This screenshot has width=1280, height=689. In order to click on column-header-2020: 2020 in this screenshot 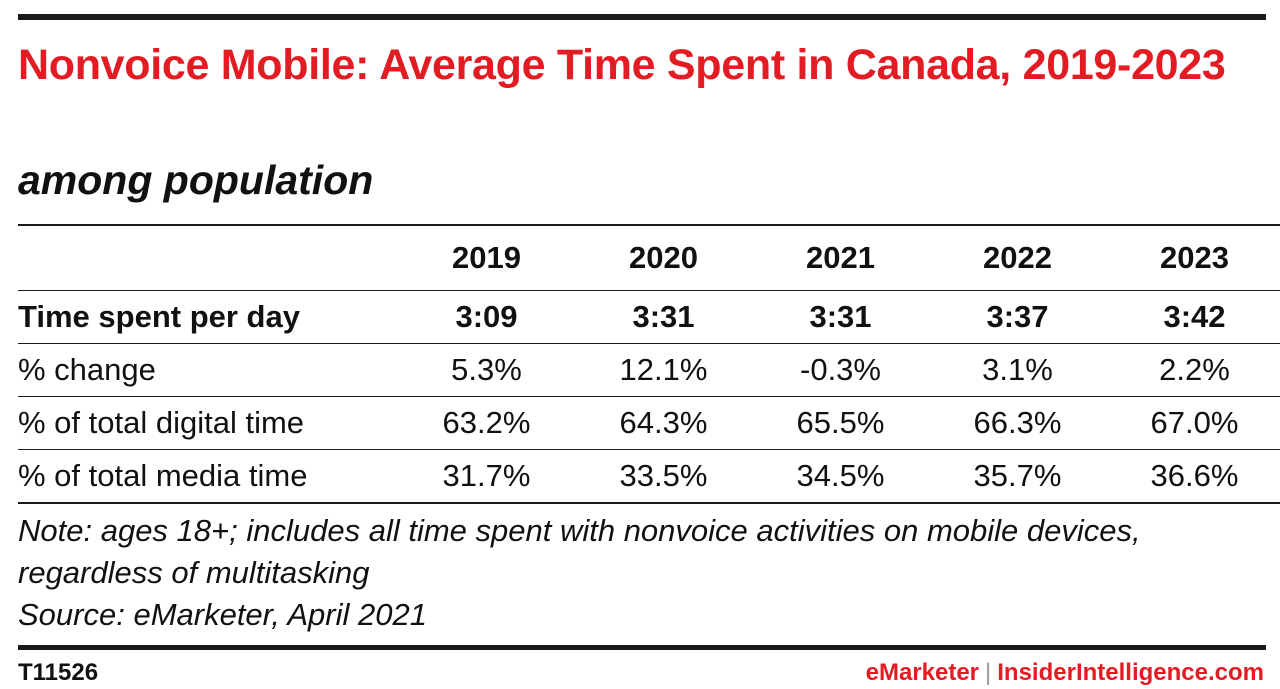, I will do `click(663, 257)`.